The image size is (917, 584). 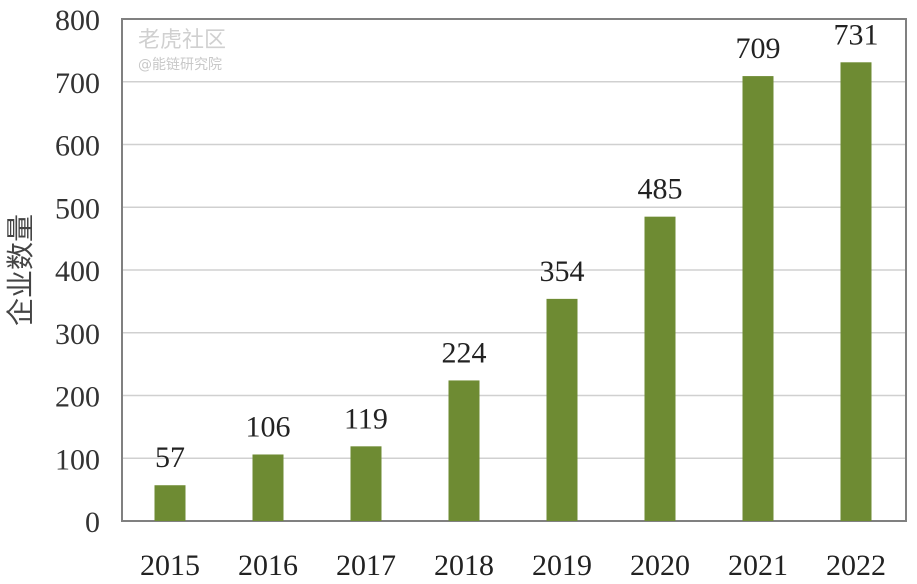 I want to click on y-axis-label: 企业数量, so click(x=20, y=270).